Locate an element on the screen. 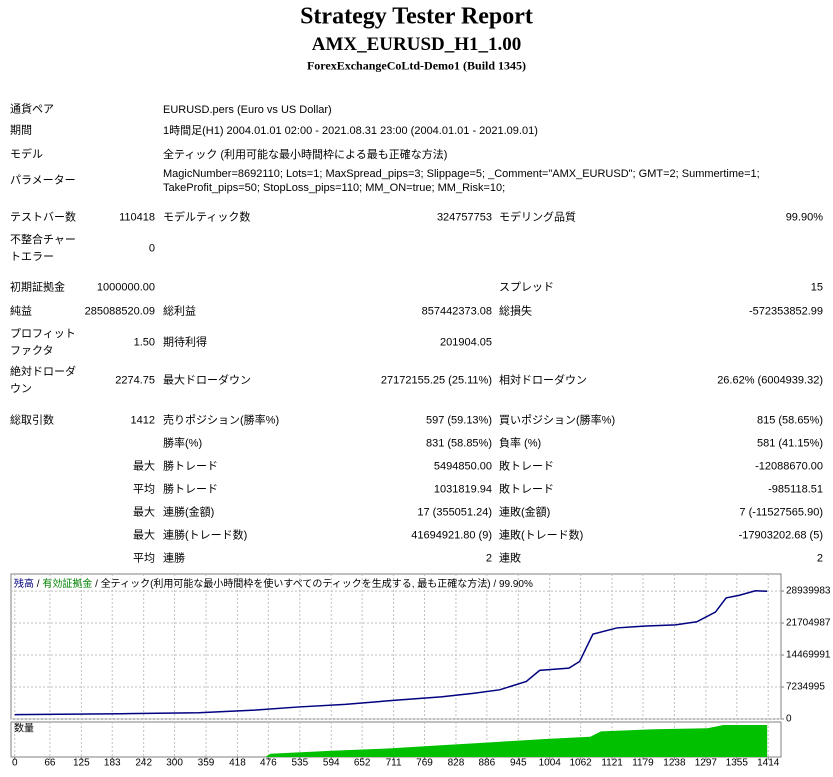 This screenshot has width=833, height=777. field-label: EURUSD.pers (Euro vs US Dollar) is located at coordinates (247, 110).